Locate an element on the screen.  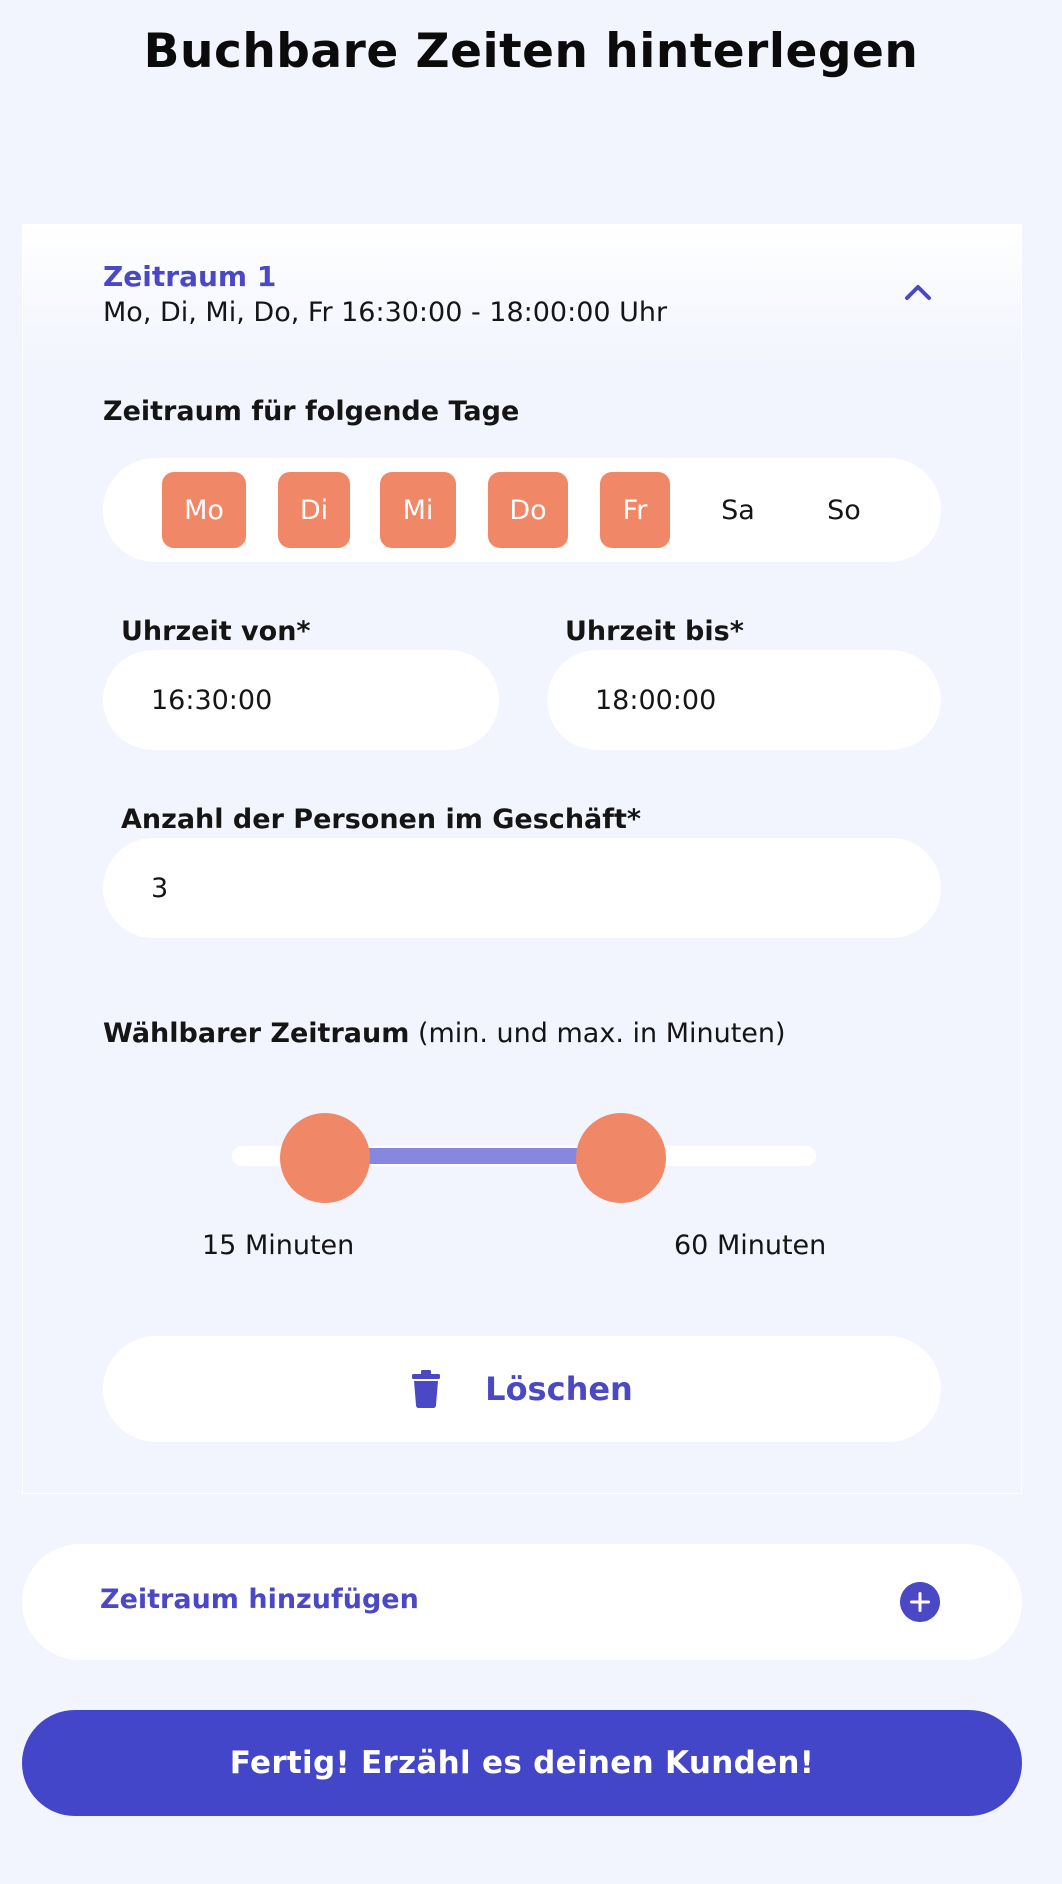
range-label-rest: (min. und max. in Minuten) is located at coordinates (597, 1033).